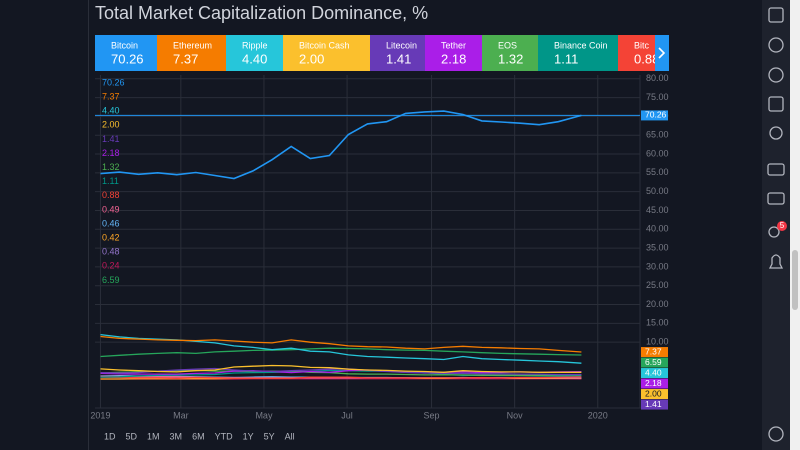  Describe the element at coordinates (324, 45) in the screenshot. I see `legend-name: Bitcoin Cash` at that location.